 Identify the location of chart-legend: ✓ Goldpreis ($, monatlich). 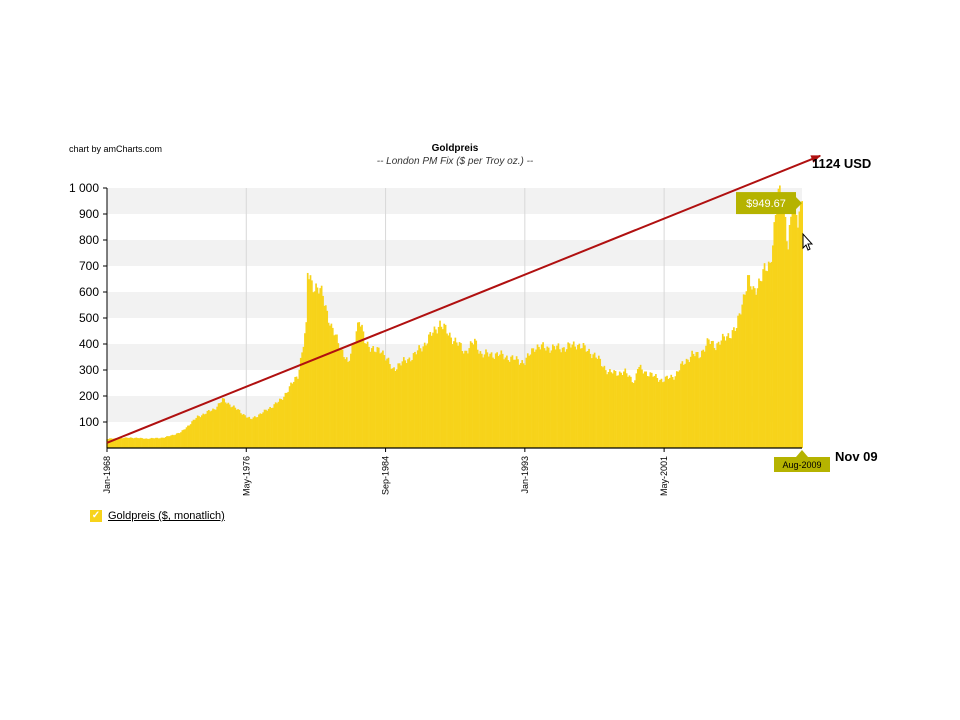
(157, 516).